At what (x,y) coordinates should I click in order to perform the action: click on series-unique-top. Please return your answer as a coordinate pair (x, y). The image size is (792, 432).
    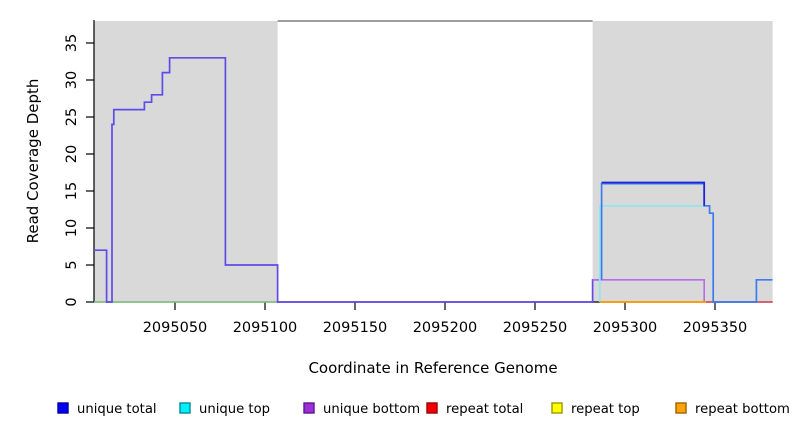
    Looking at the image, I should click on (651, 253).